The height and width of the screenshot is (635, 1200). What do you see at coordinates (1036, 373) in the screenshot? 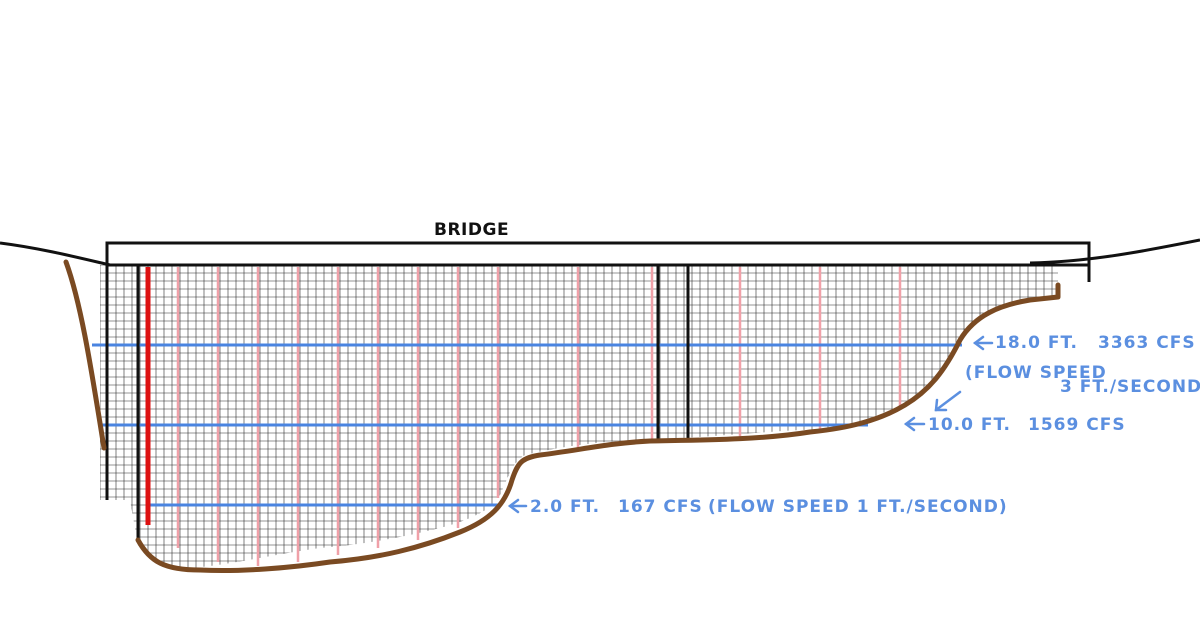
I see `flow-note-18ft-line1: (FLOW SPEED` at bounding box center [1036, 373].